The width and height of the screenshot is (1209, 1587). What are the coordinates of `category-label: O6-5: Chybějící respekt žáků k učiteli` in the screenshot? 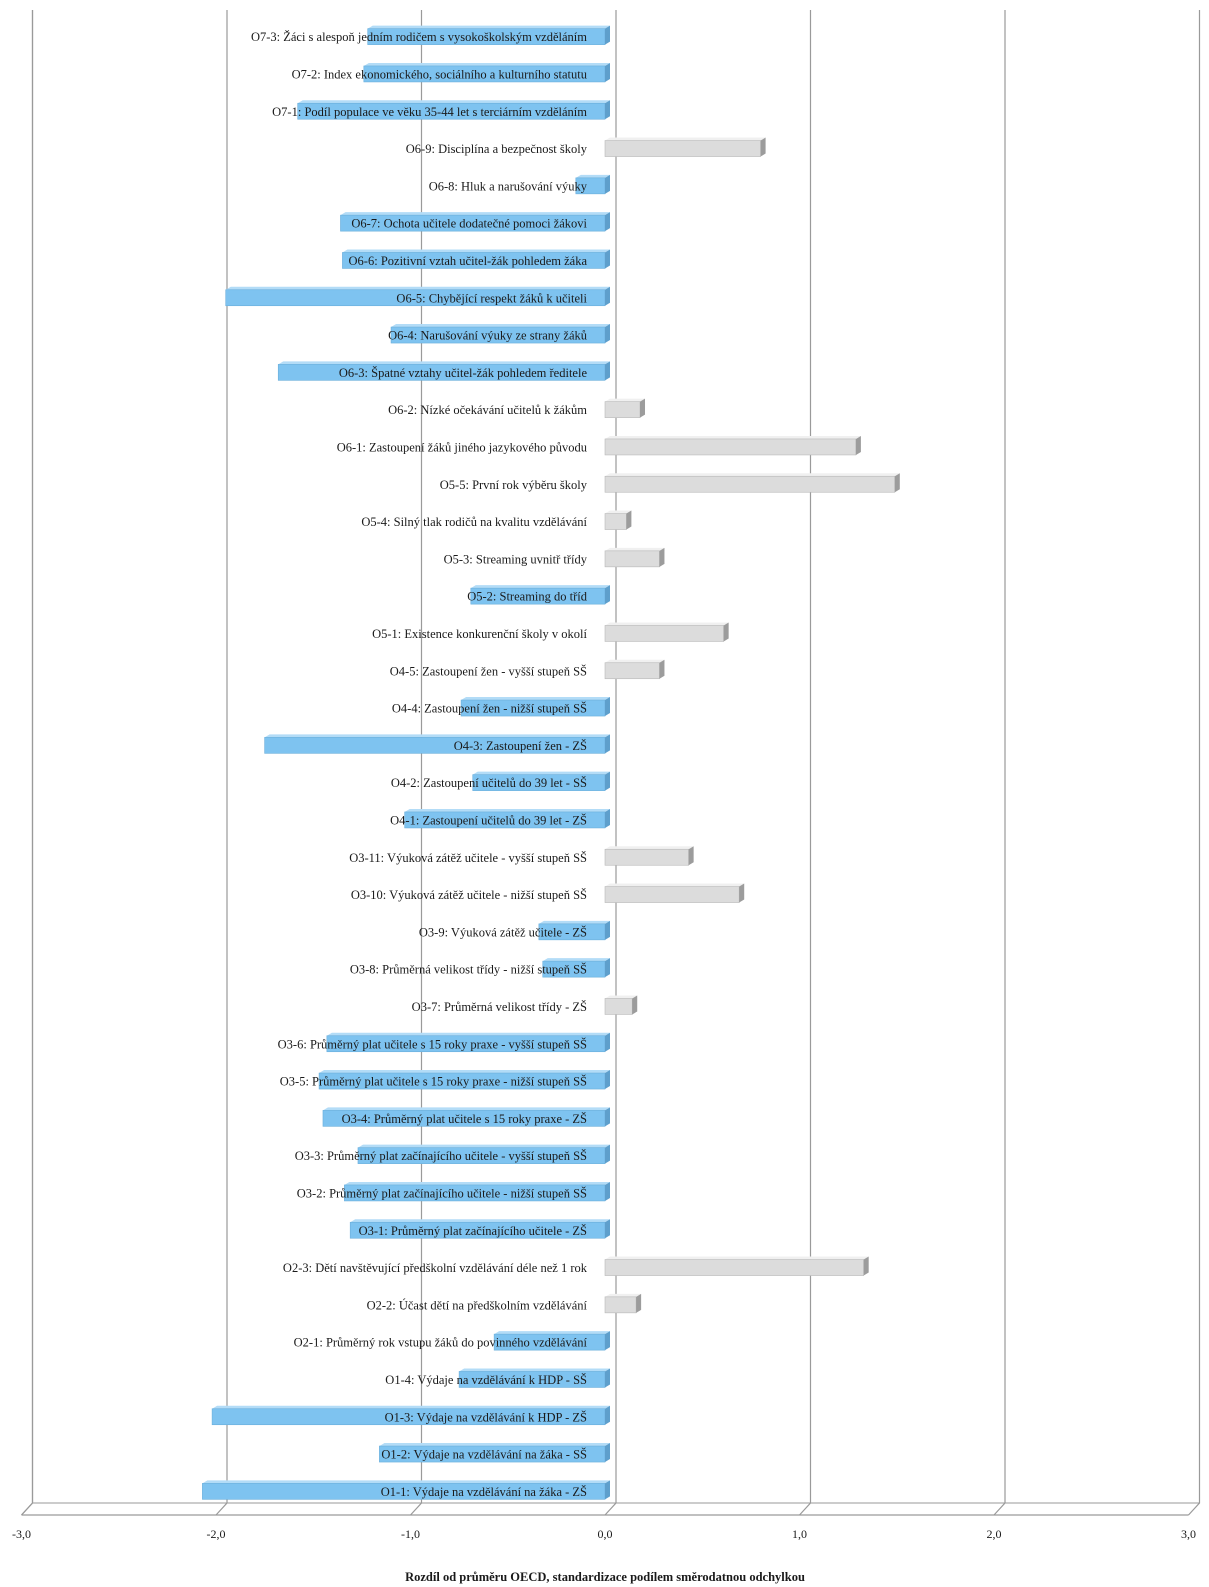 It's located at (491, 298).